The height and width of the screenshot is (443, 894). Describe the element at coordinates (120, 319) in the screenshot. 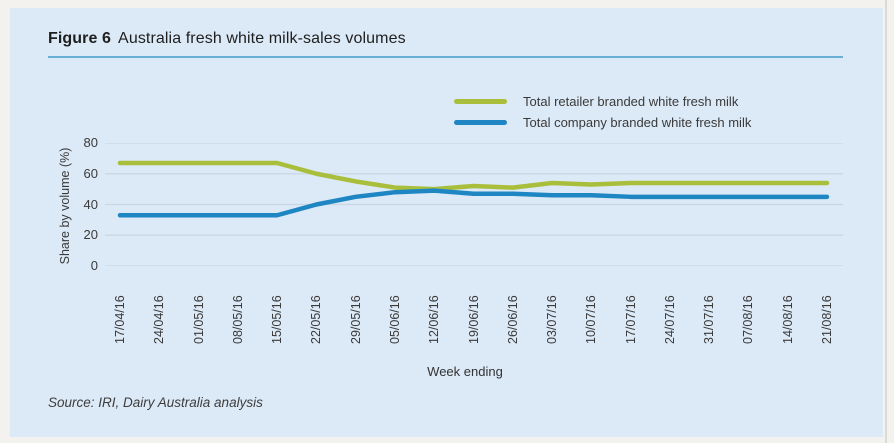

I see `x-tick-label: 17/04/16` at that location.